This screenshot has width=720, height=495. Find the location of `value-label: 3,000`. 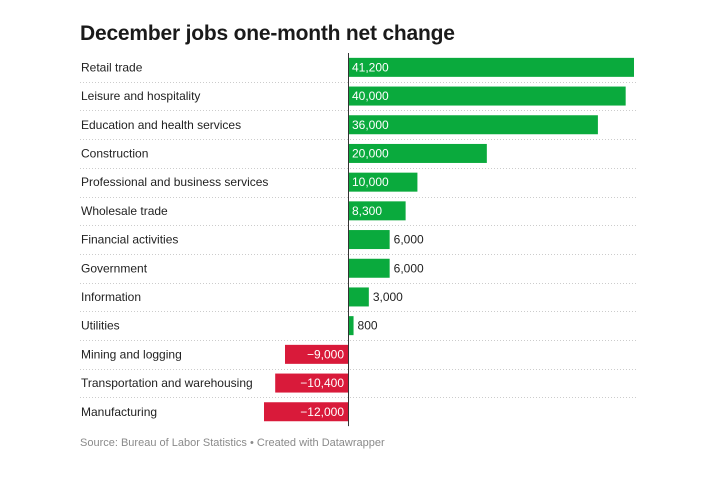

value-label: 3,000 is located at coordinates (388, 297).